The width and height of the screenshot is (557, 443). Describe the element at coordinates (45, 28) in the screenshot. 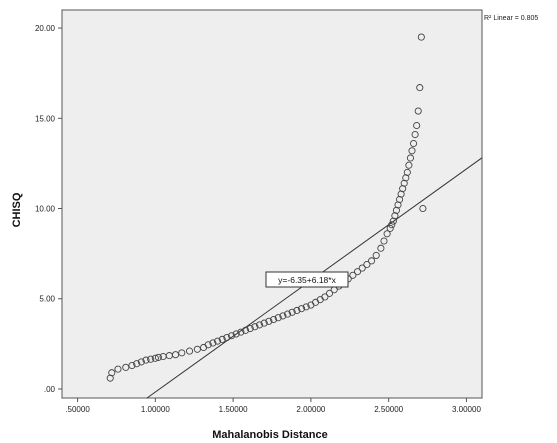

I see `y-tick-label: 20.00` at that location.